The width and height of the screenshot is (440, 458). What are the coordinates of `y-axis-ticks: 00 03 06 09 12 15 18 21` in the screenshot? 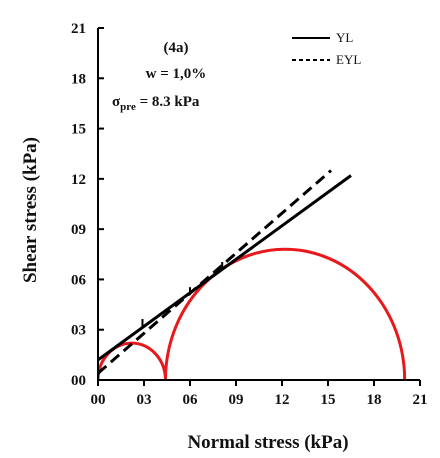 It's located at (87, 205).